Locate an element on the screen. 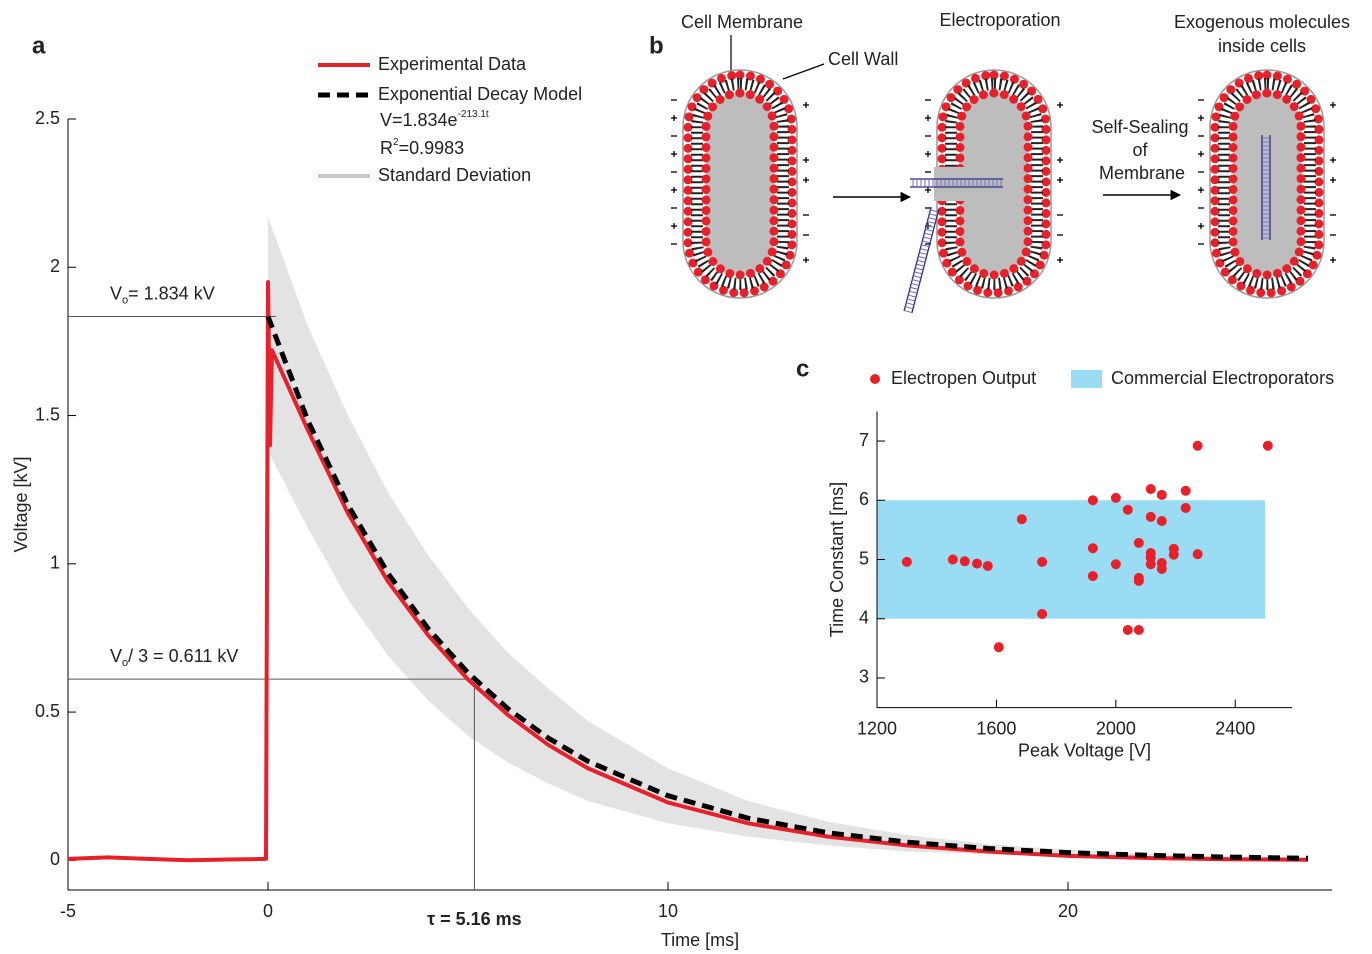 The width and height of the screenshot is (1372, 954). legend-label: Electropen Output is located at coordinates (963, 378).